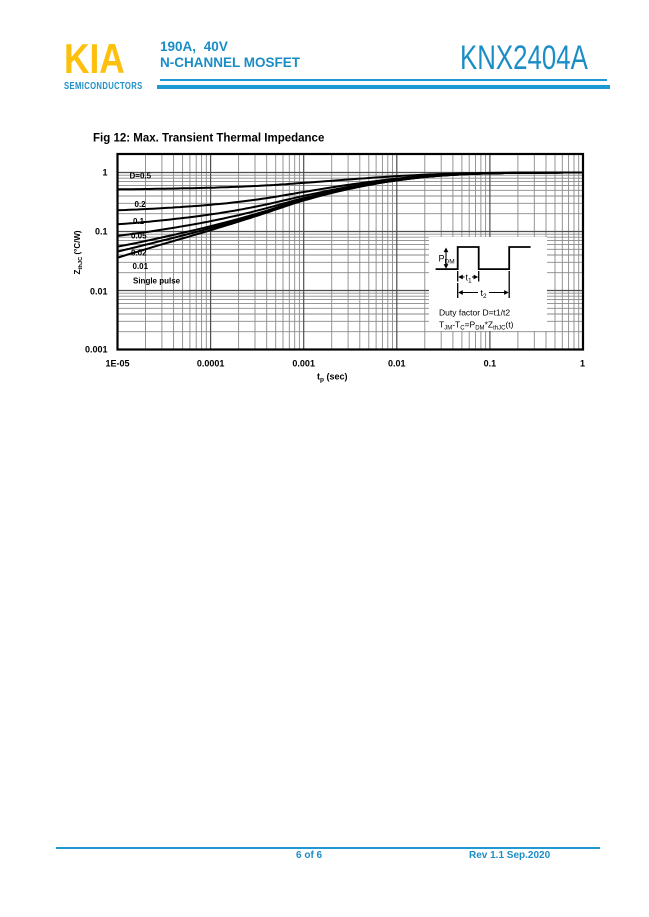 The width and height of the screenshot is (649, 917). I want to click on svg-text: 1E-05, so click(117, 364).